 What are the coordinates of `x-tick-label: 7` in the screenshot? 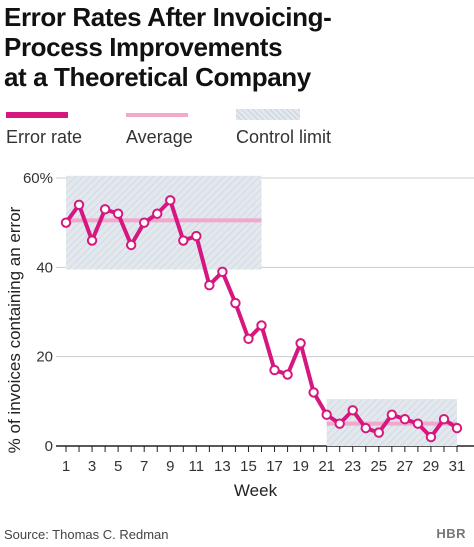 It's located at (144, 466).